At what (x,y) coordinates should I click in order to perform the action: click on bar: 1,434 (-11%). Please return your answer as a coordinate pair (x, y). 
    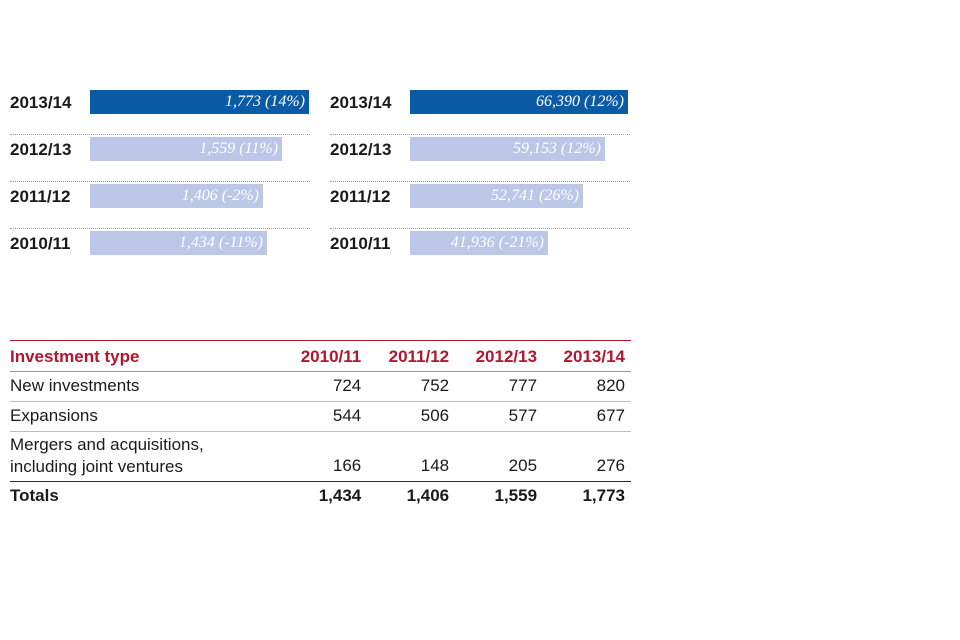
    Looking at the image, I should click on (178, 243).